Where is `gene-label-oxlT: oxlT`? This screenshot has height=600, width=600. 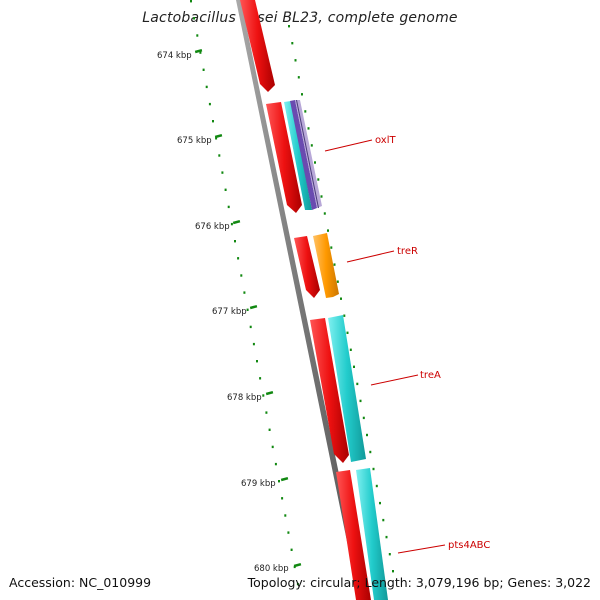
gene-label-oxlT: oxlT is located at coordinates (386, 140).